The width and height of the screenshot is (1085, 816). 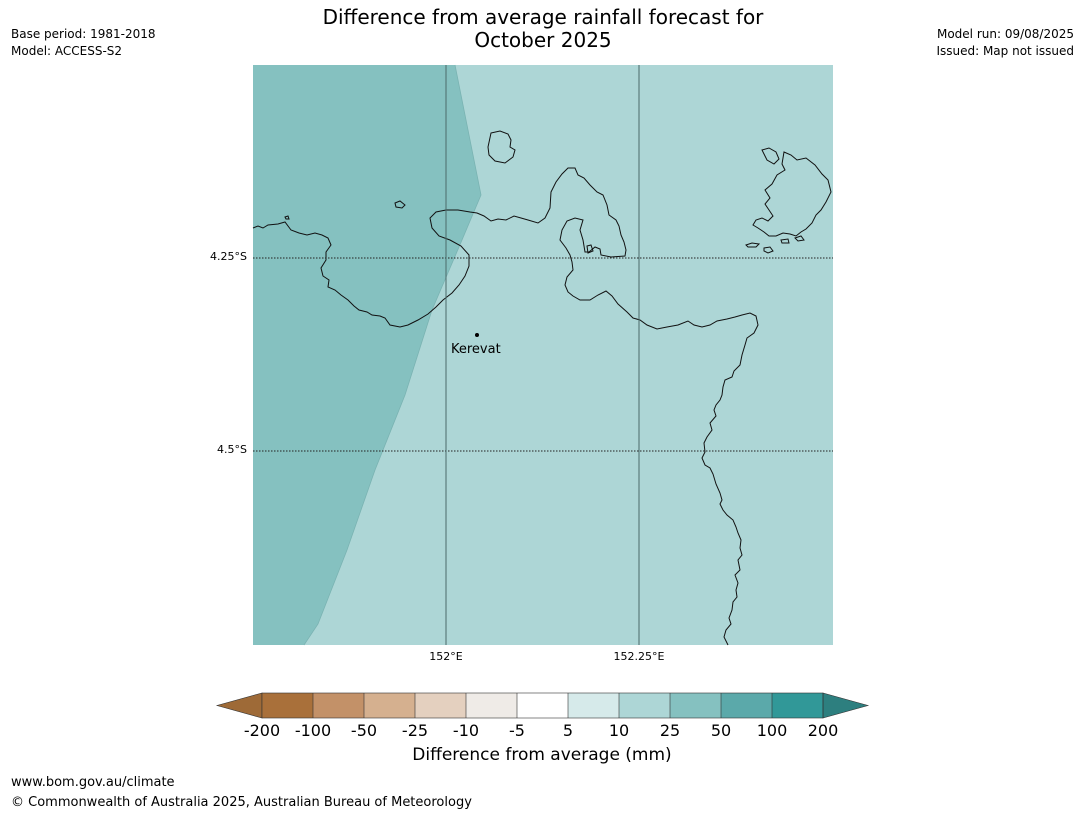 What do you see at coordinates (476, 349) in the screenshot?
I see `town-label-kerevat: Kerevat` at bounding box center [476, 349].